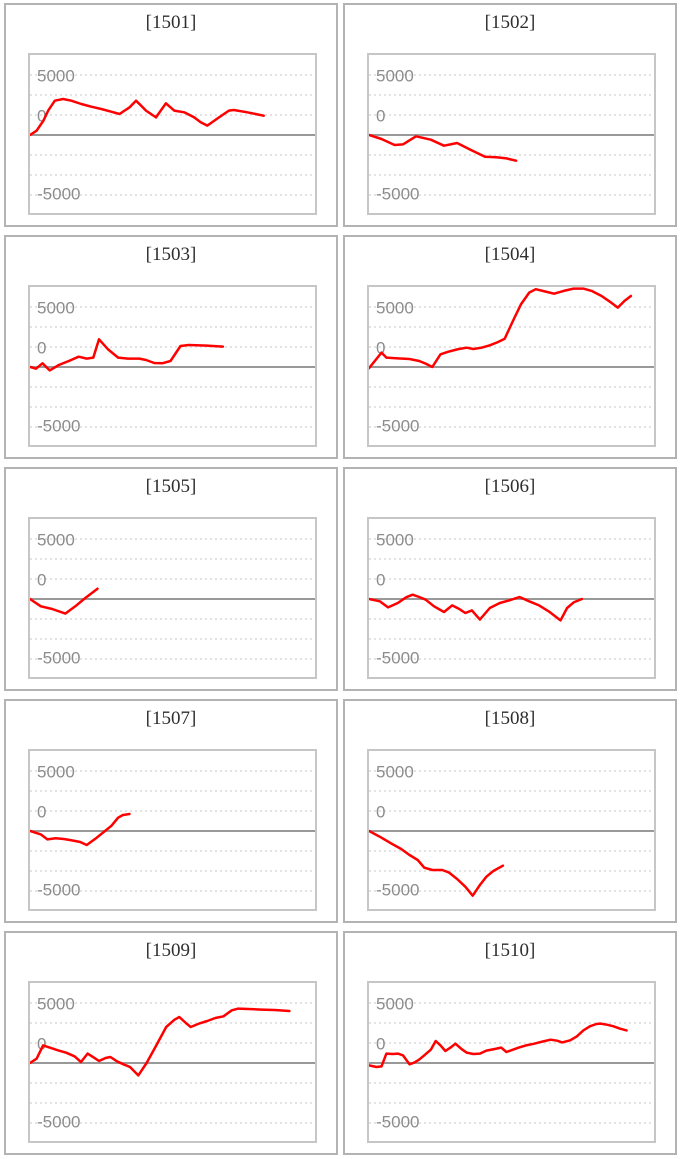 The width and height of the screenshot is (681, 1159). Describe the element at coordinates (171, 254) in the screenshot. I see `chart-title: [1503]` at that location.